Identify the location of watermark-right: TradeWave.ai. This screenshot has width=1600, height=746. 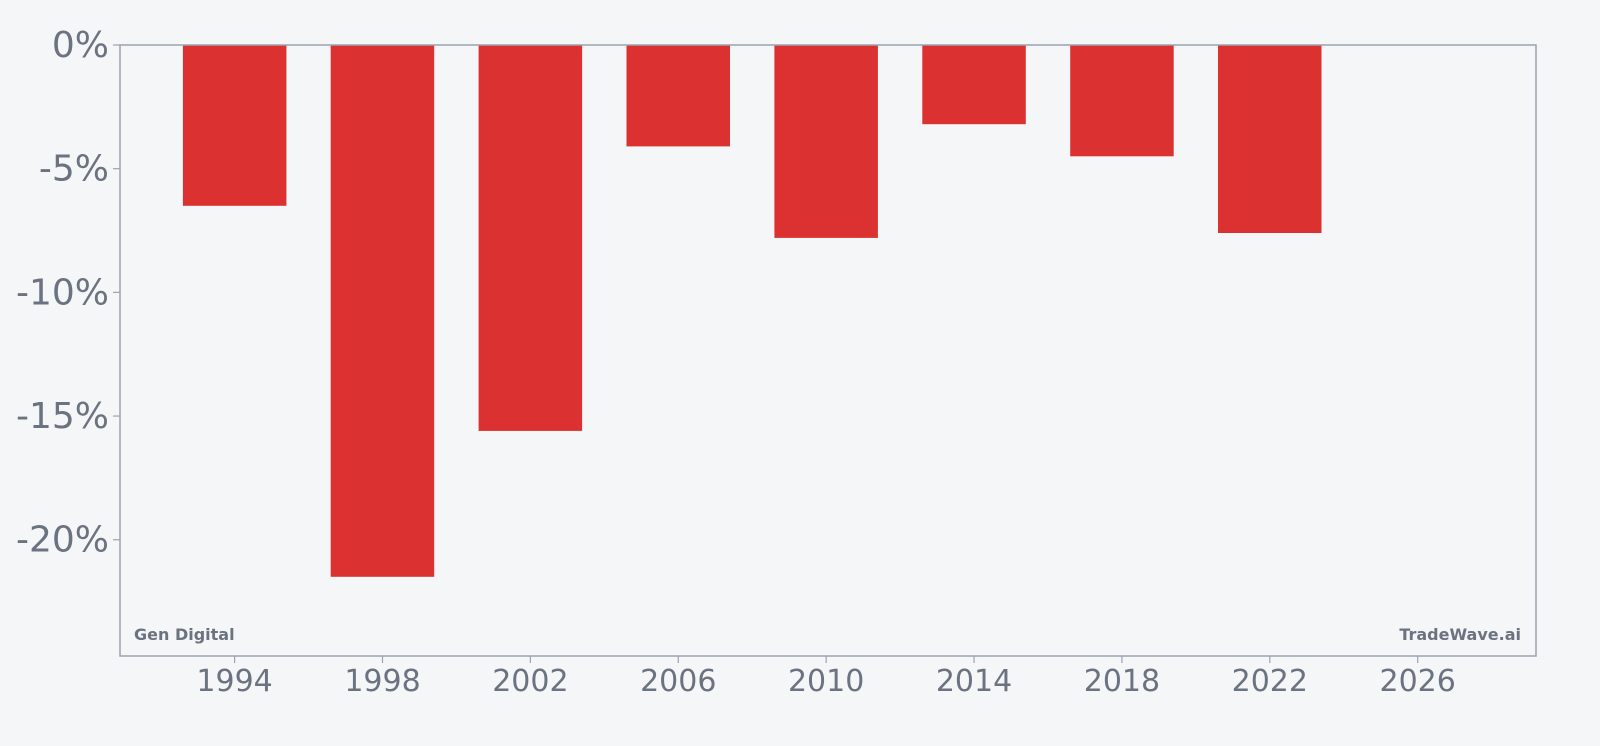
(1460, 634).